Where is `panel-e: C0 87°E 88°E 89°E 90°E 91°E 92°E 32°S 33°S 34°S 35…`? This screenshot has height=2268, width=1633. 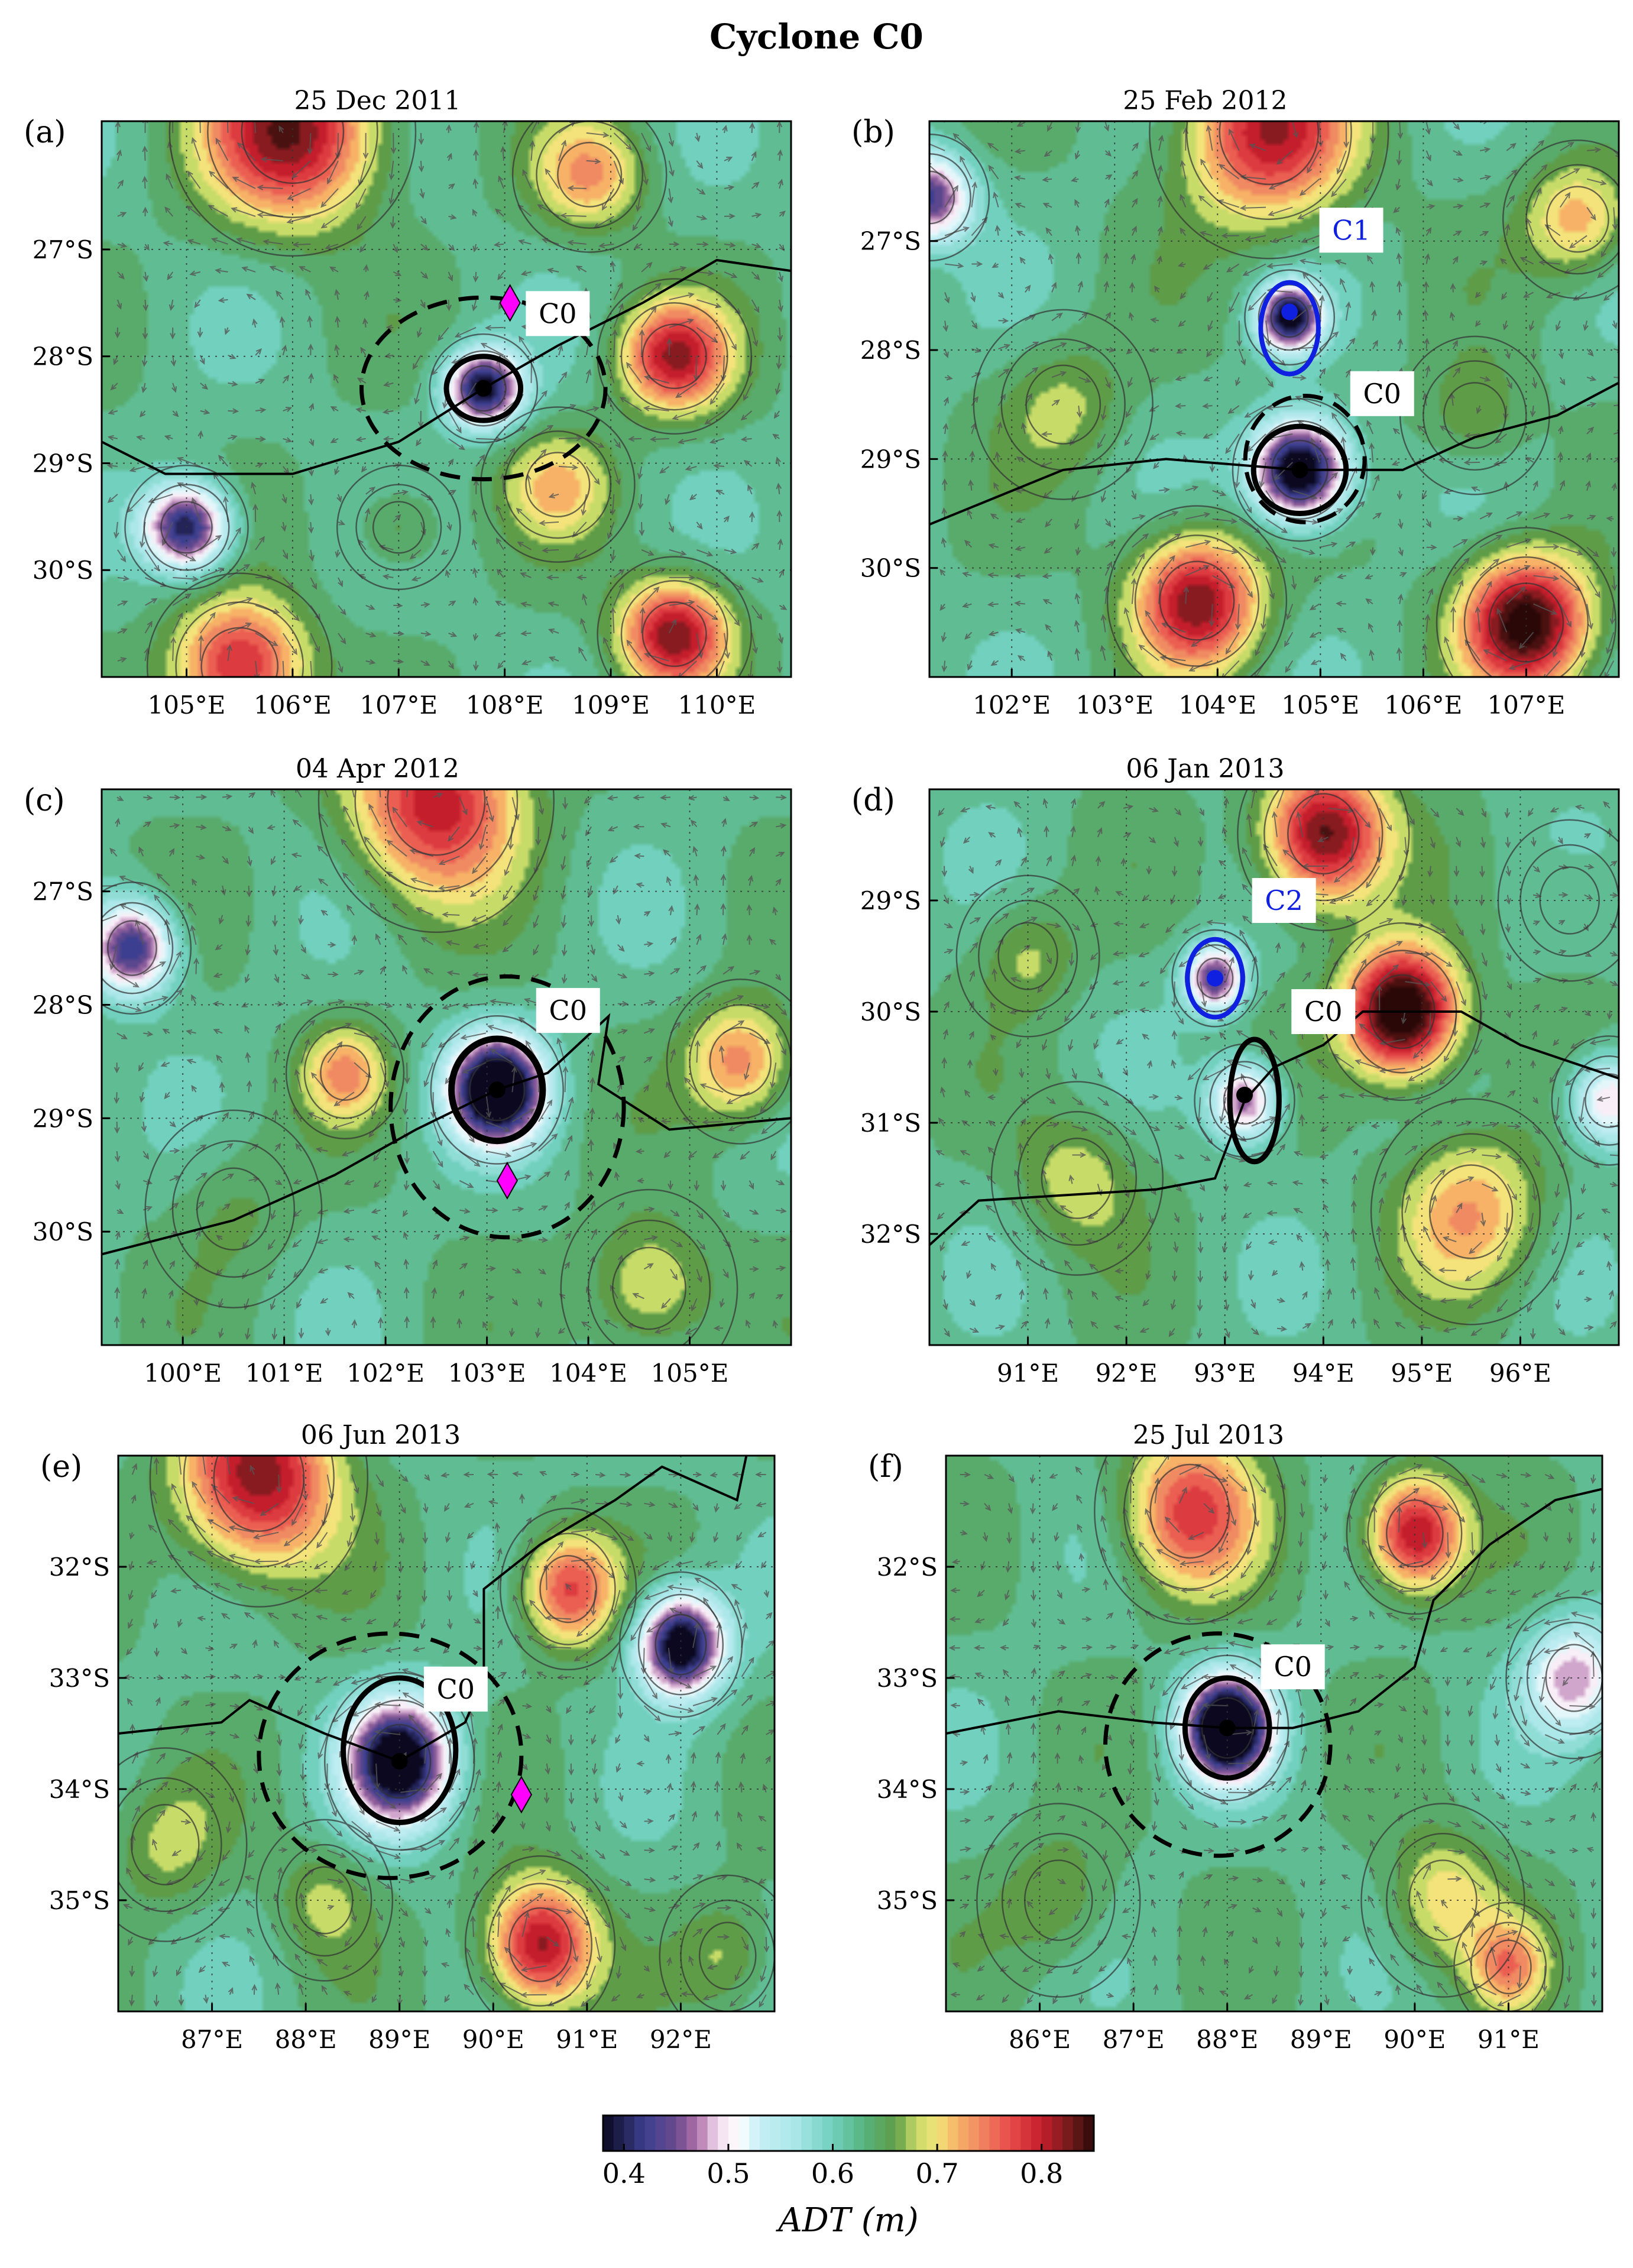 panel-e: C0 87°E 88°E 89°E 90°E 91°E 92°E 32°S 33°S 34°S 35… is located at coordinates (408, 1737).